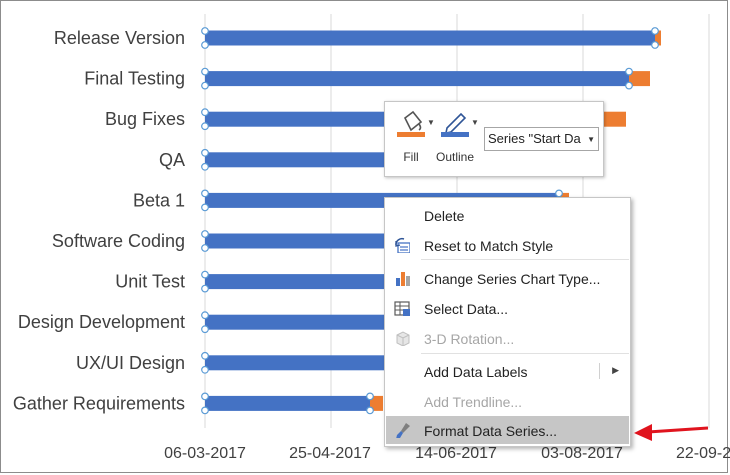 Image resolution: width=730 pixels, height=475 pixels. I want to click on category-label: Software Coding, so click(118, 241).